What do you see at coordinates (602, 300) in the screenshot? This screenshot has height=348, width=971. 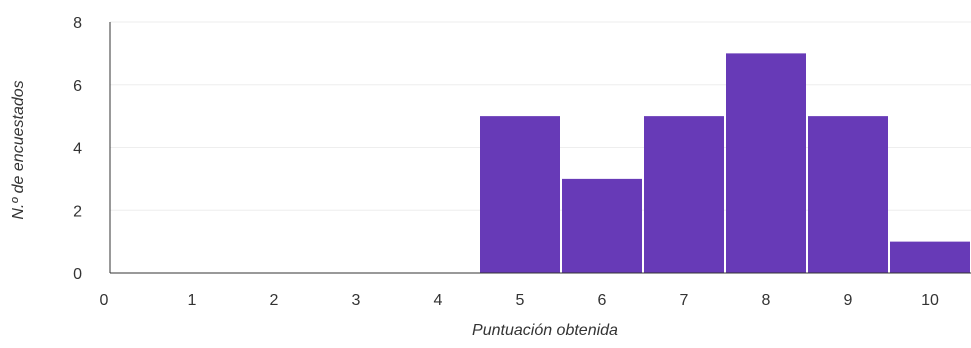 I see `x-tick-label-6: 6` at bounding box center [602, 300].